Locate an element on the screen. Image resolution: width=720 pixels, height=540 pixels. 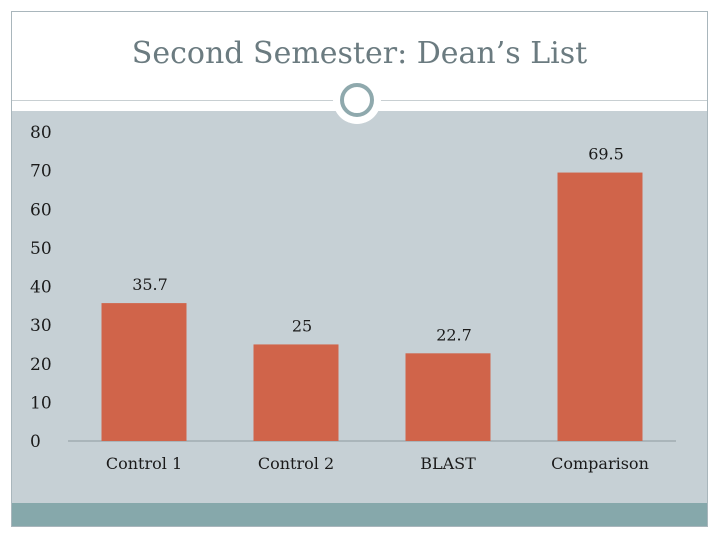
data-label: 35.7 is located at coordinates (150, 284).